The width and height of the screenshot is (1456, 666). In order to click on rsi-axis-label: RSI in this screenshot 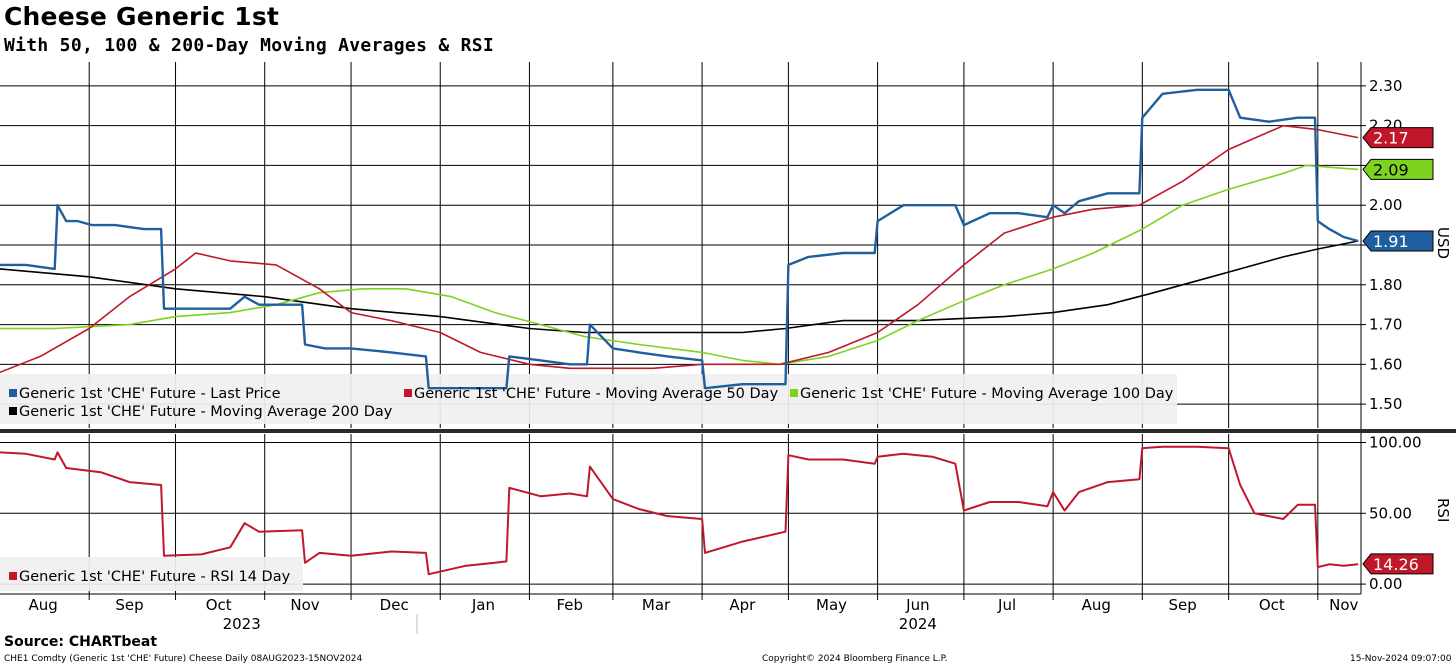, I will do `click(1443, 510)`.